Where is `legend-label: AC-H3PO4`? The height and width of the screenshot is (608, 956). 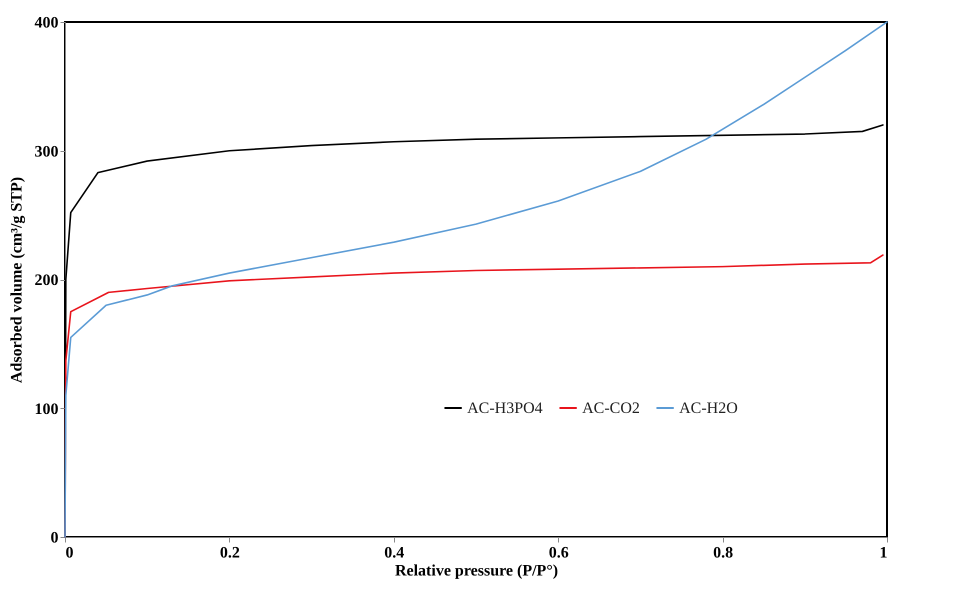
legend-label: AC-H3PO4 is located at coordinates (505, 408).